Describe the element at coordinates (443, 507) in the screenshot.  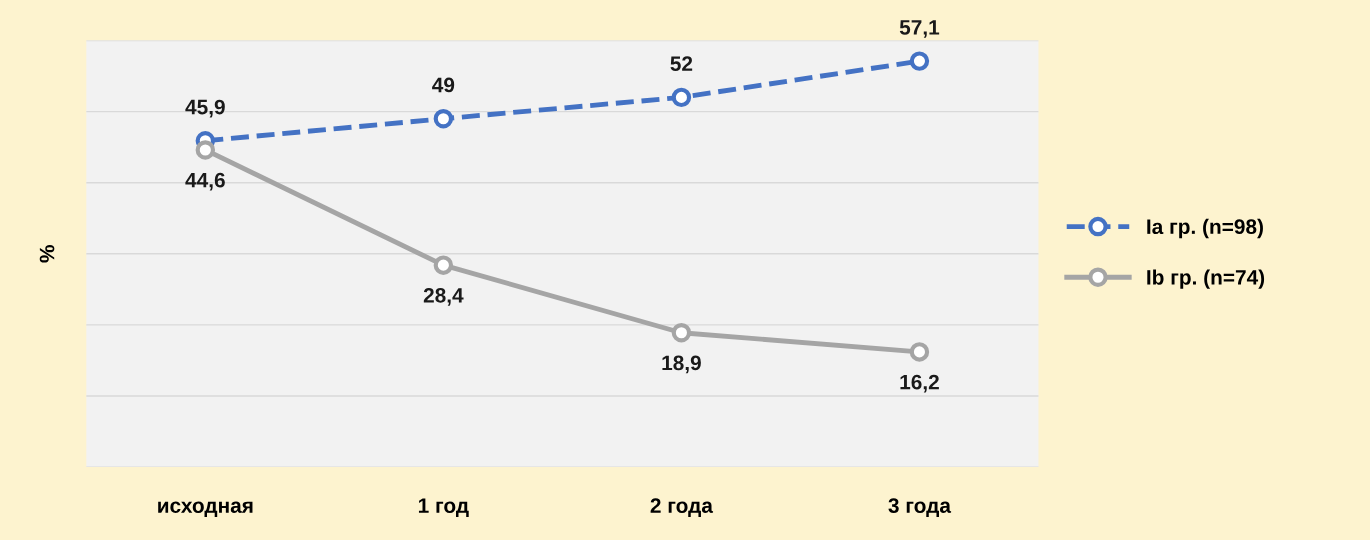
I see `x-tick-label: 1 год` at that location.